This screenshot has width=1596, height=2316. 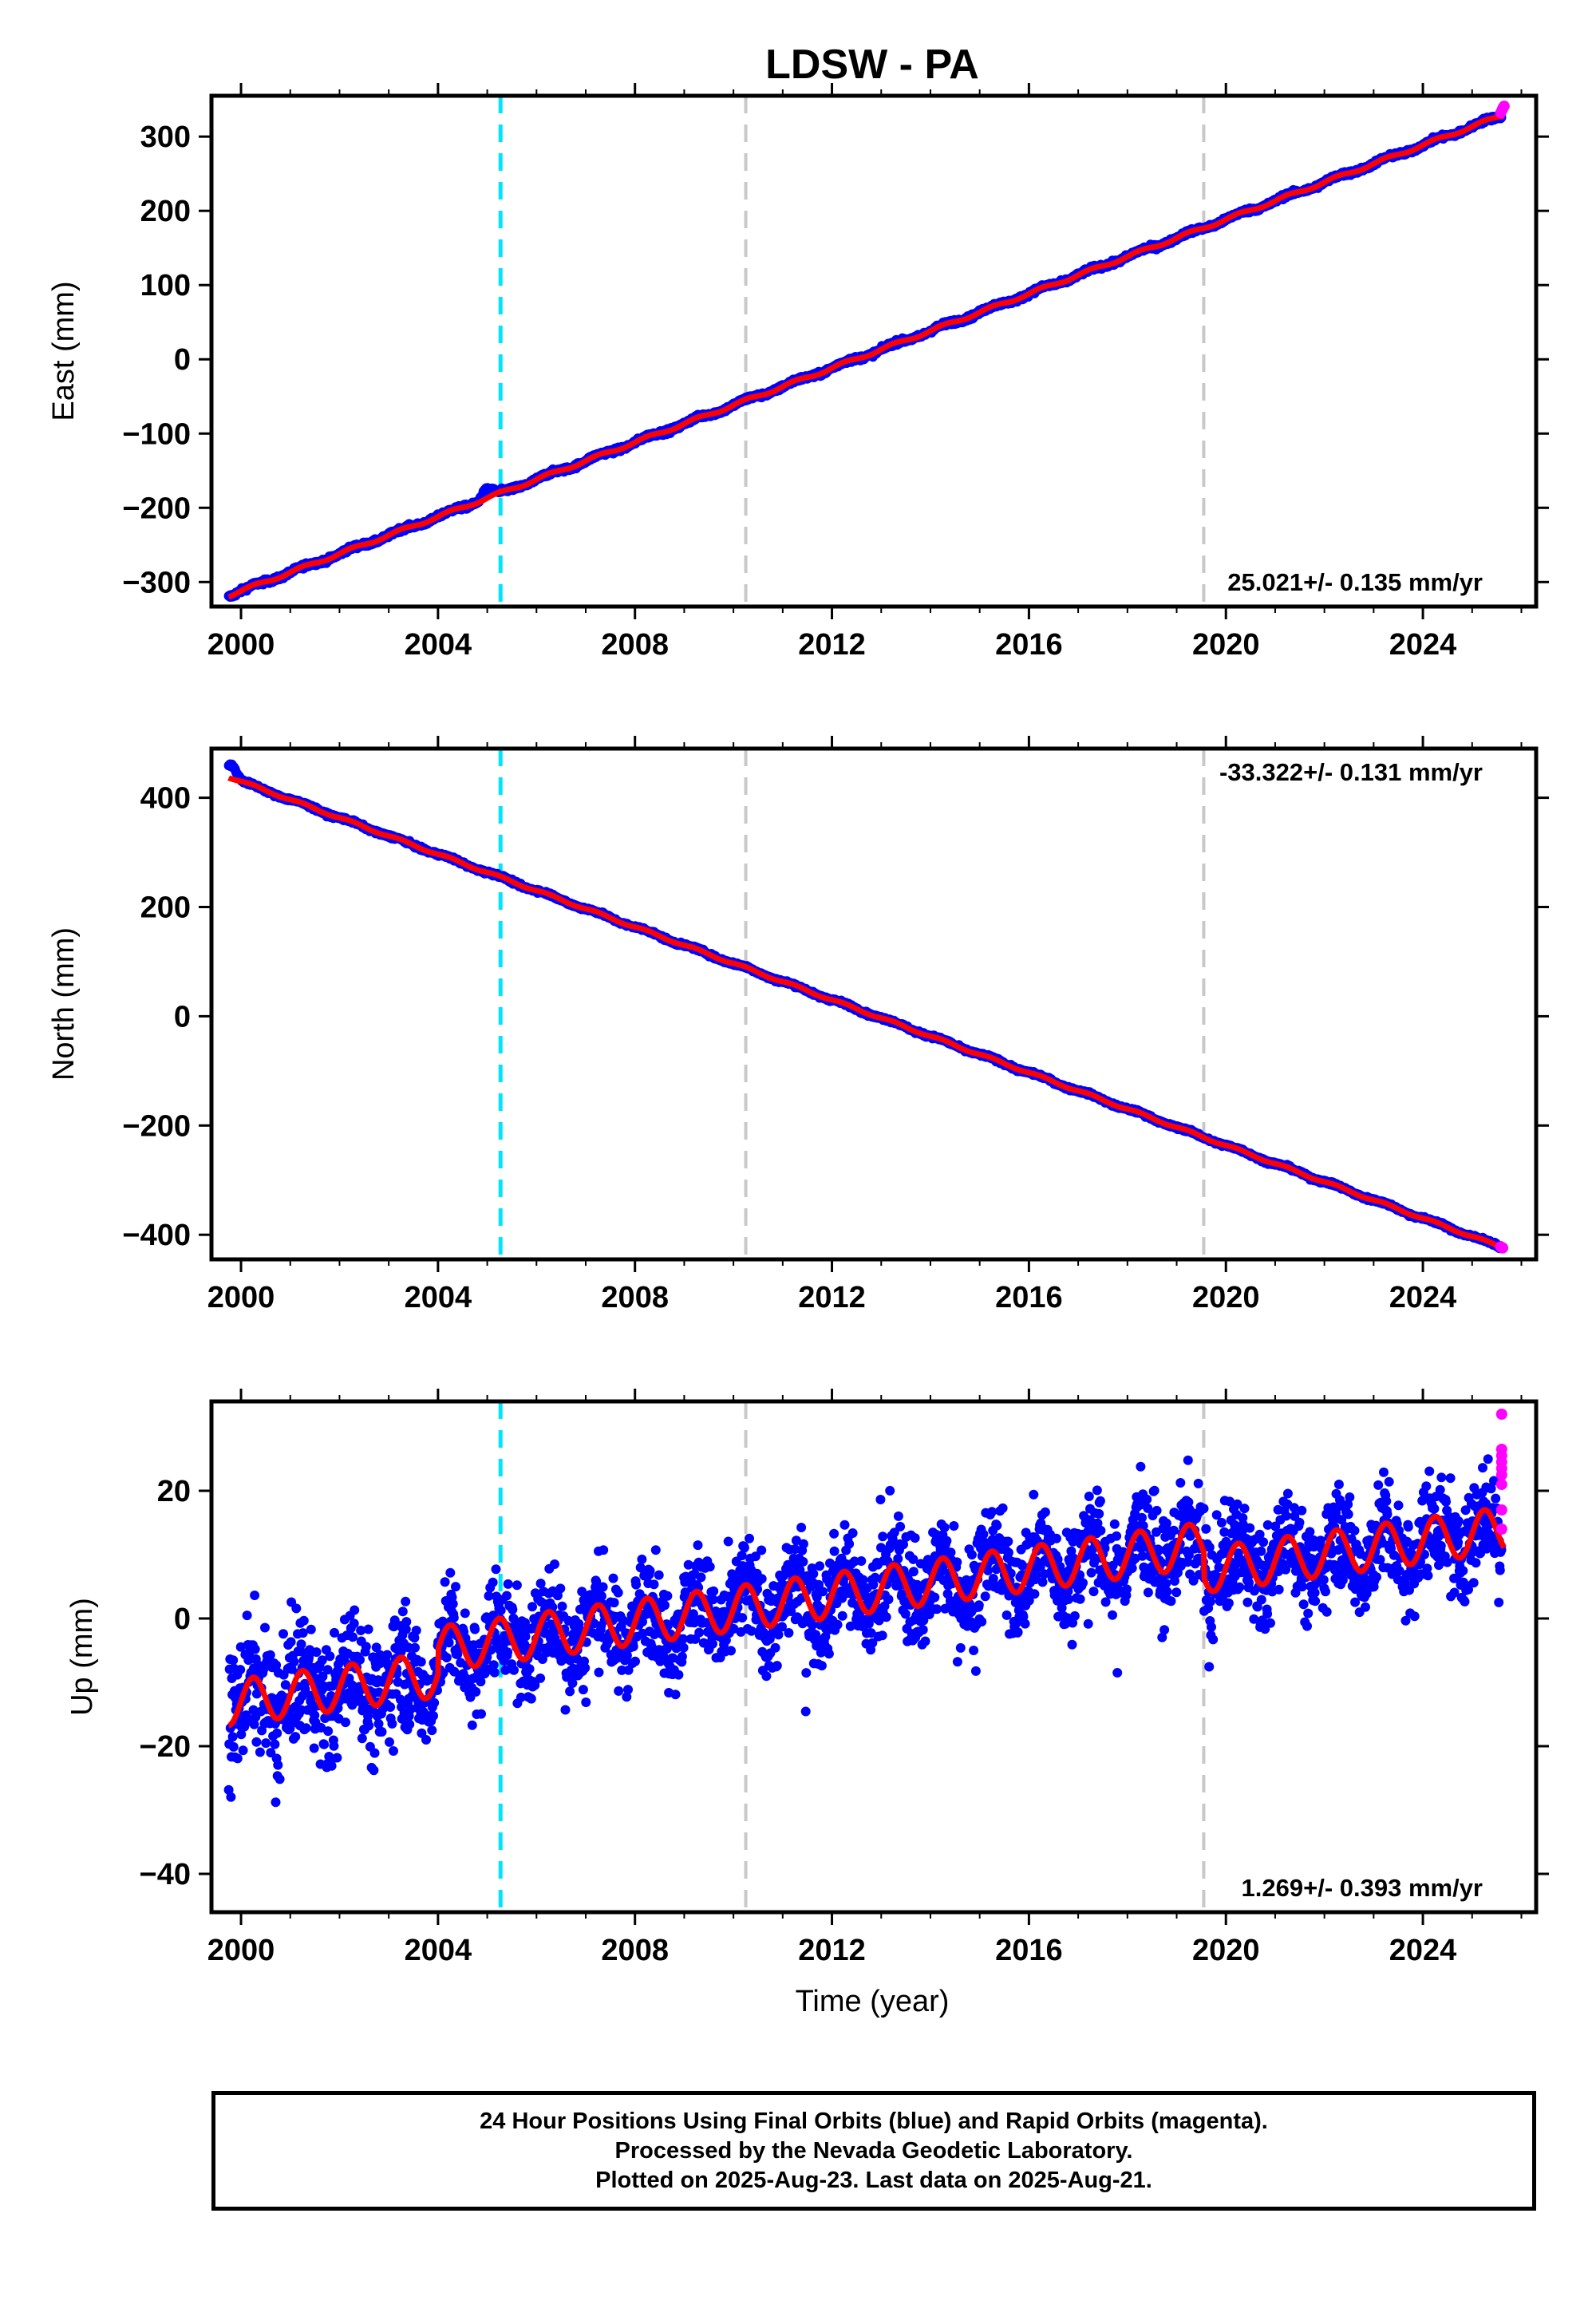 I want to click on y-tick-label: 100, so click(x=165, y=285).